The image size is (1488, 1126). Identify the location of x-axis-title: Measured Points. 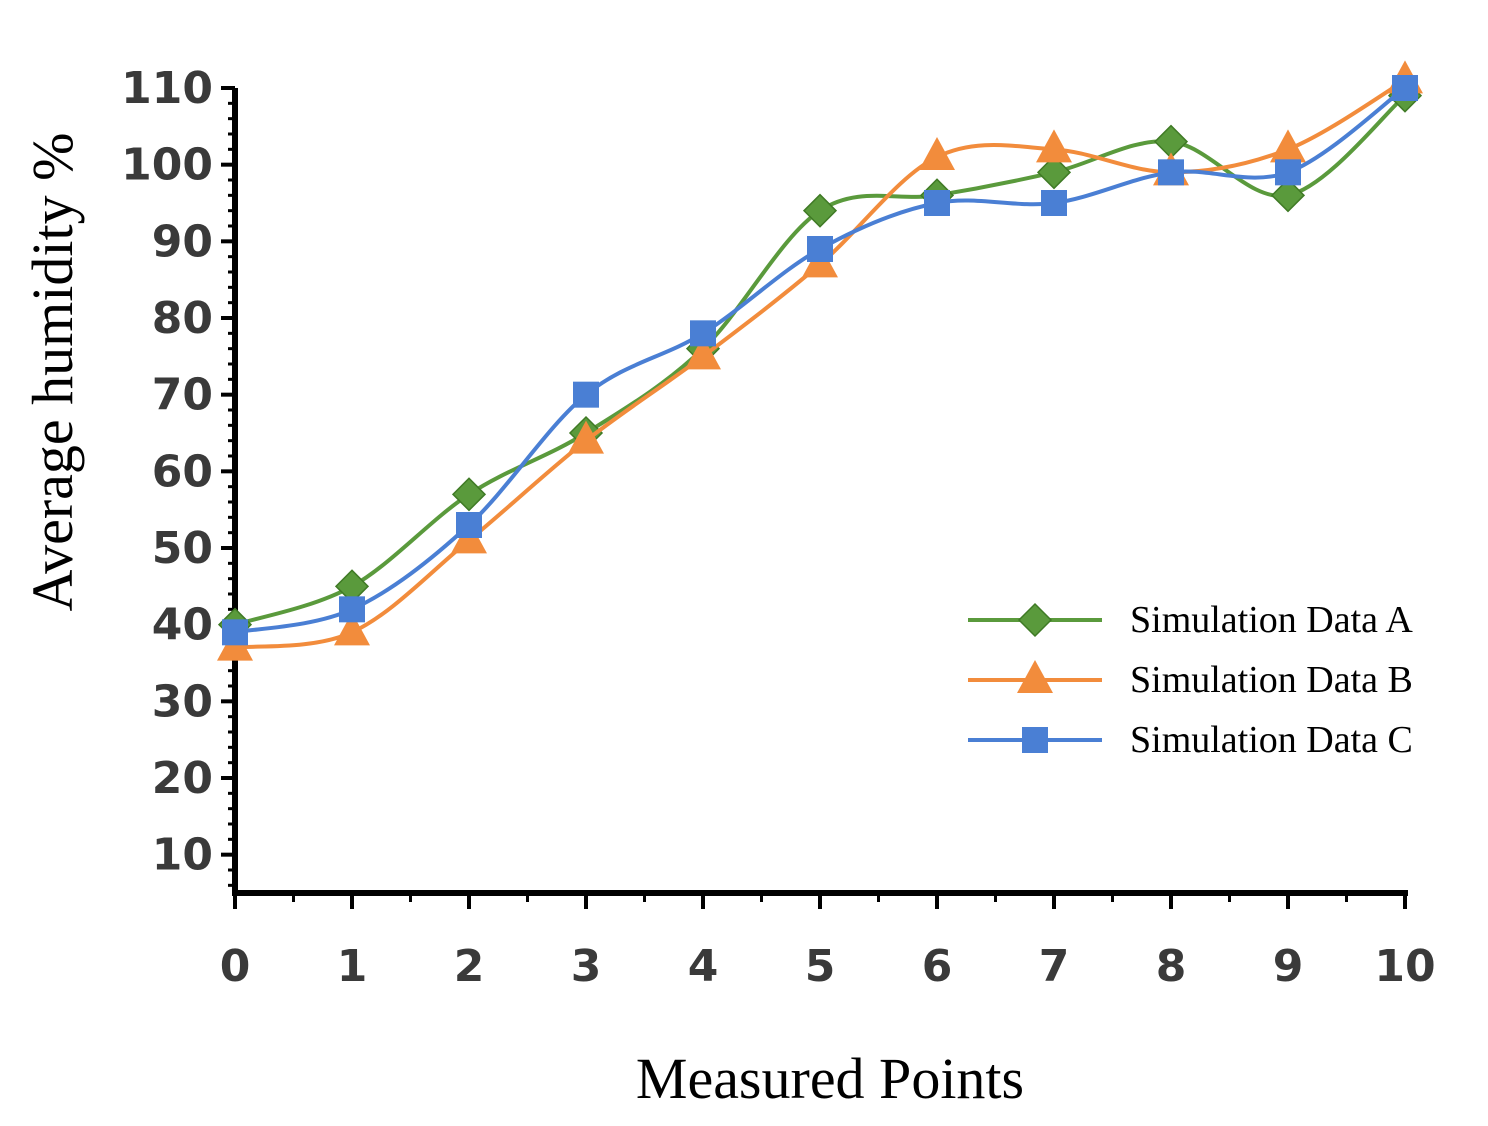
(830, 1078).